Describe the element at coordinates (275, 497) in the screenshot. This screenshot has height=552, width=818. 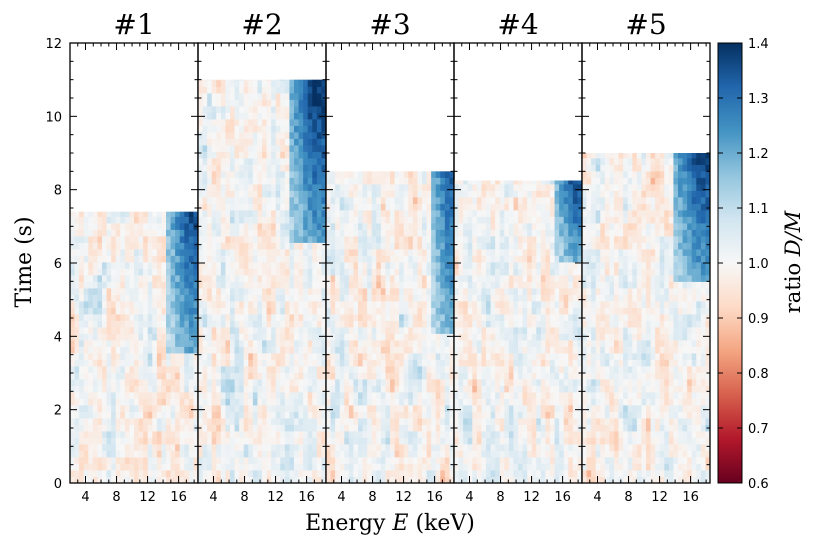
I see `x-tick-label: 12` at that location.